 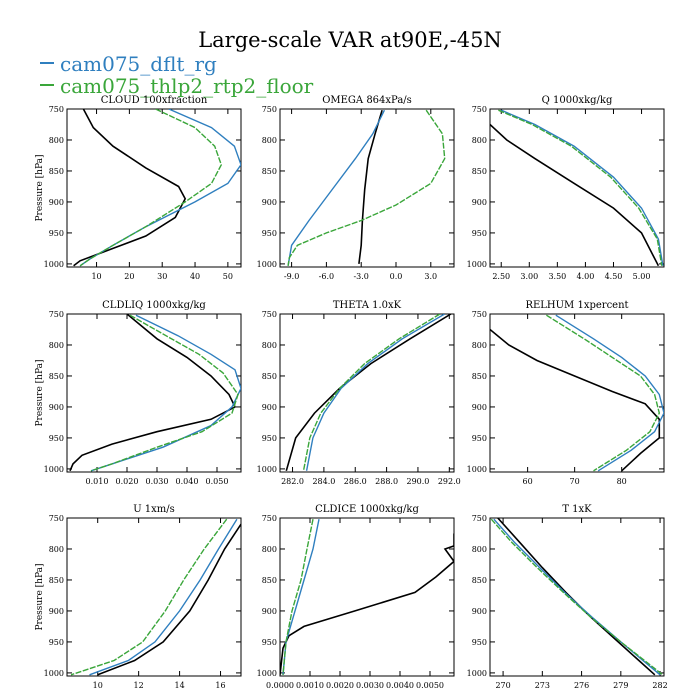 What do you see at coordinates (367, 305) in the screenshot?
I see `panel-title: THETA 1.0xK` at bounding box center [367, 305].